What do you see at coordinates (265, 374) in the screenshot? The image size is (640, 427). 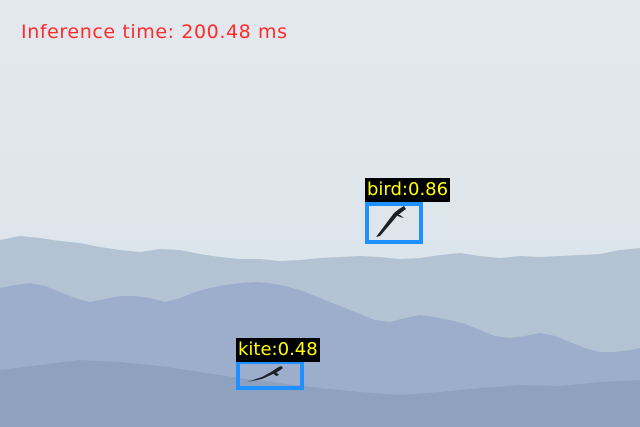 I see `kite-silhouette` at bounding box center [265, 374].